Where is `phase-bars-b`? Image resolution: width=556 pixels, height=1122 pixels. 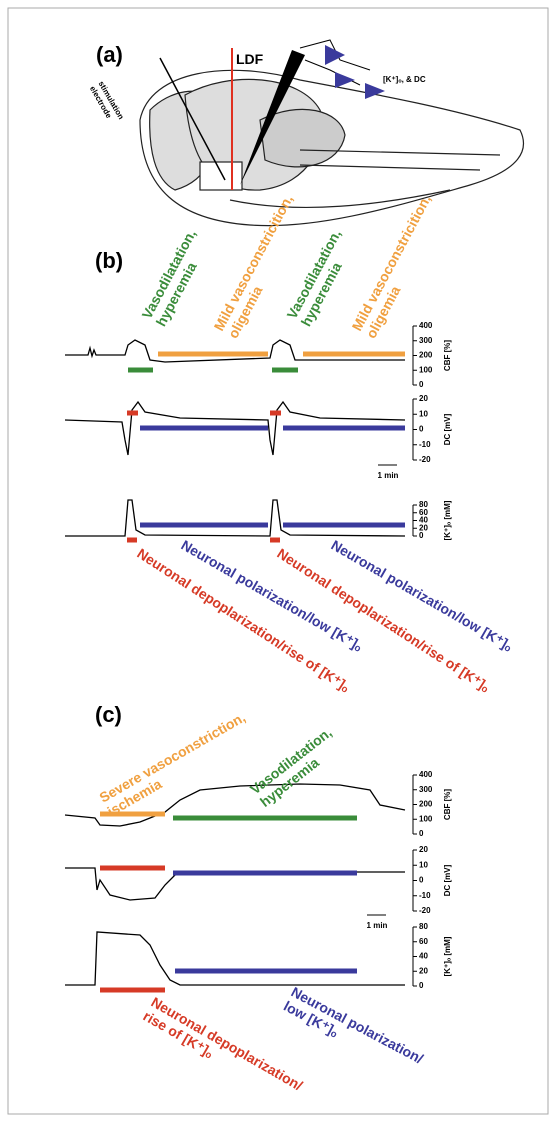
phase-bars-b is located at coordinates (266, 447).